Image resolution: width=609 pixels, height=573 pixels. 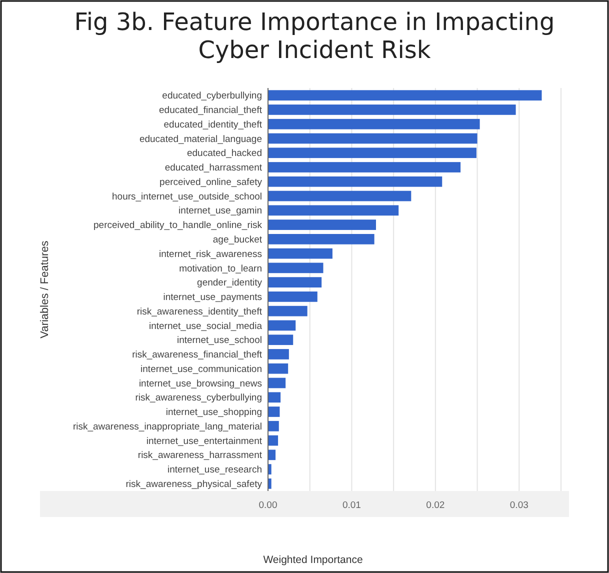 What do you see at coordinates (268, 505) in the screenshot?
I see `x-tick-label: 0.00` at bounding box center [268, 505].